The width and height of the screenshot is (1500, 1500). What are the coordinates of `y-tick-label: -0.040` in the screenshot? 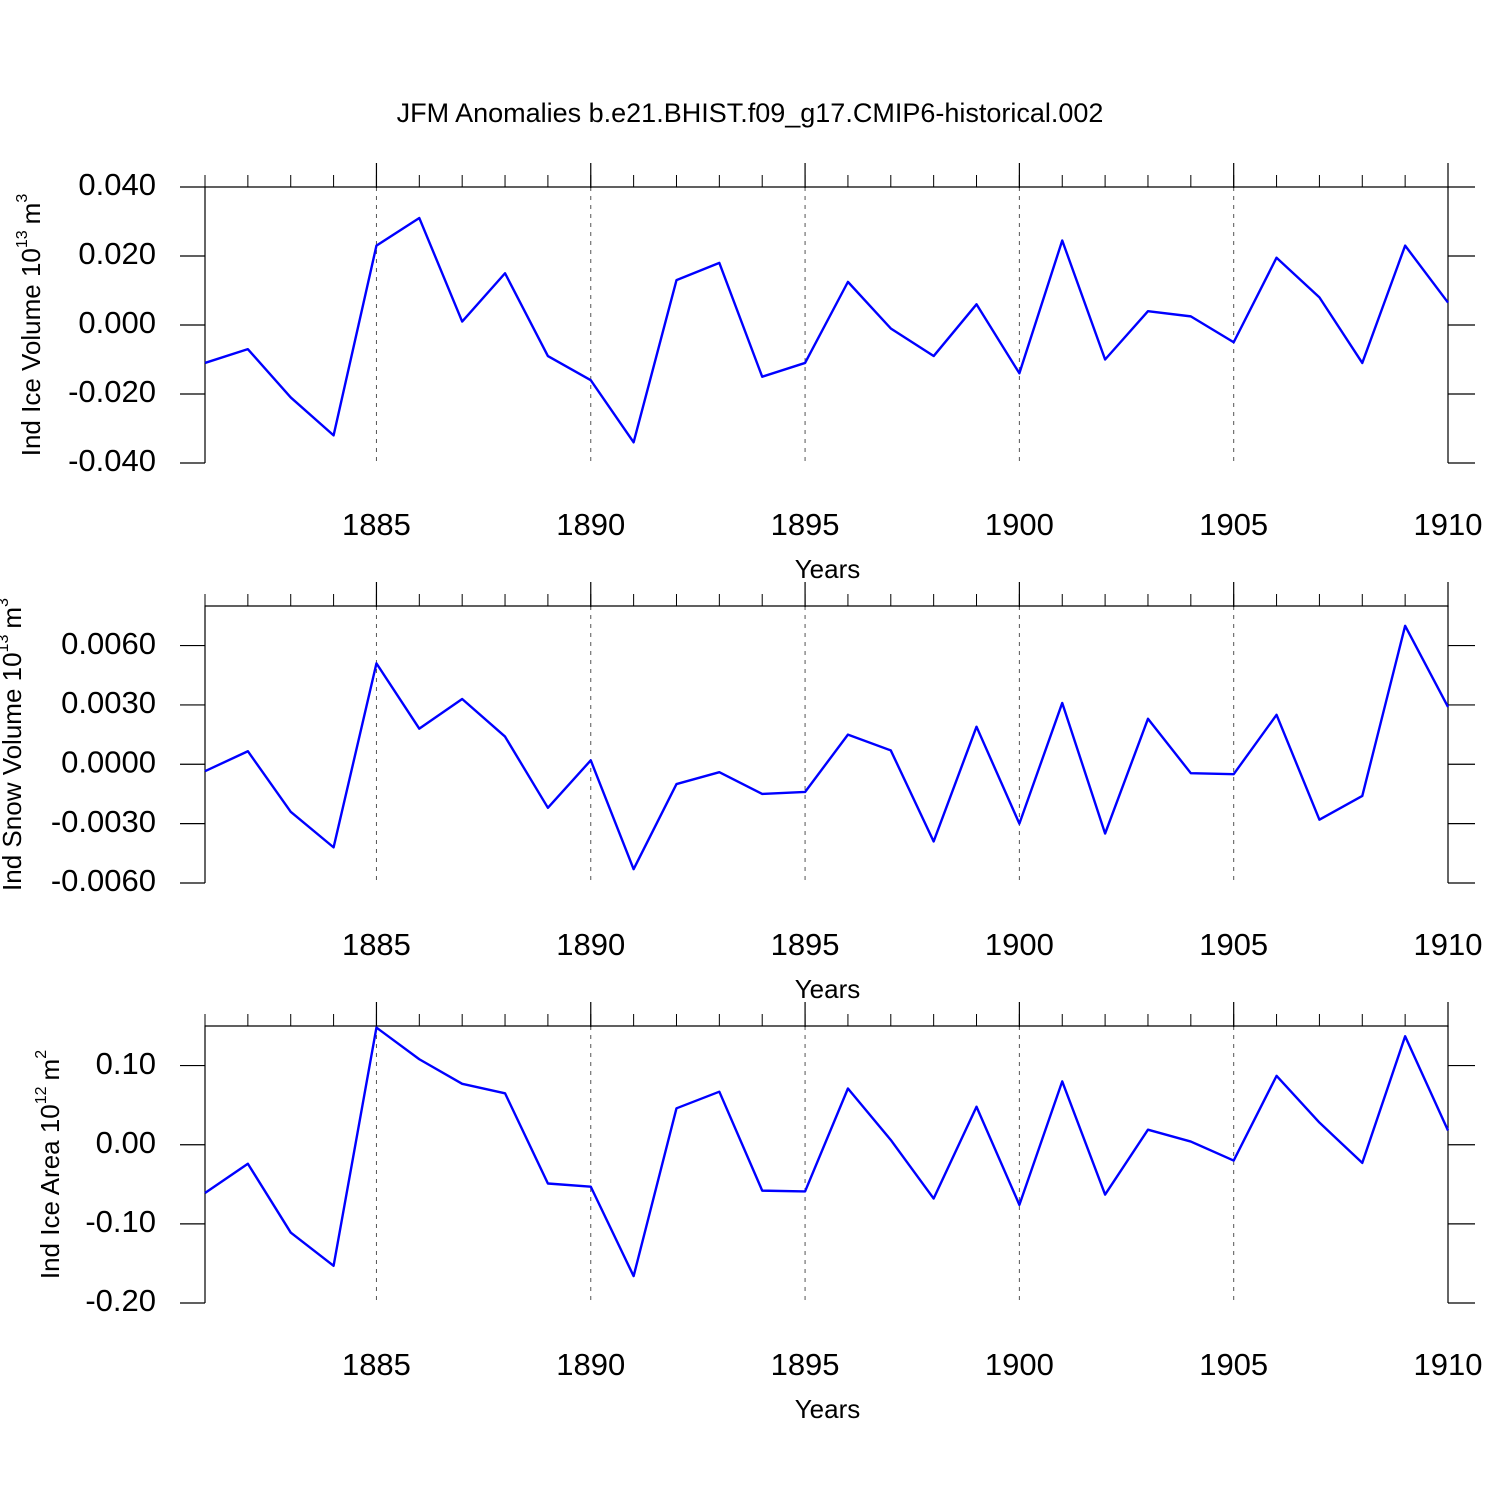 It's located at (112, 460).